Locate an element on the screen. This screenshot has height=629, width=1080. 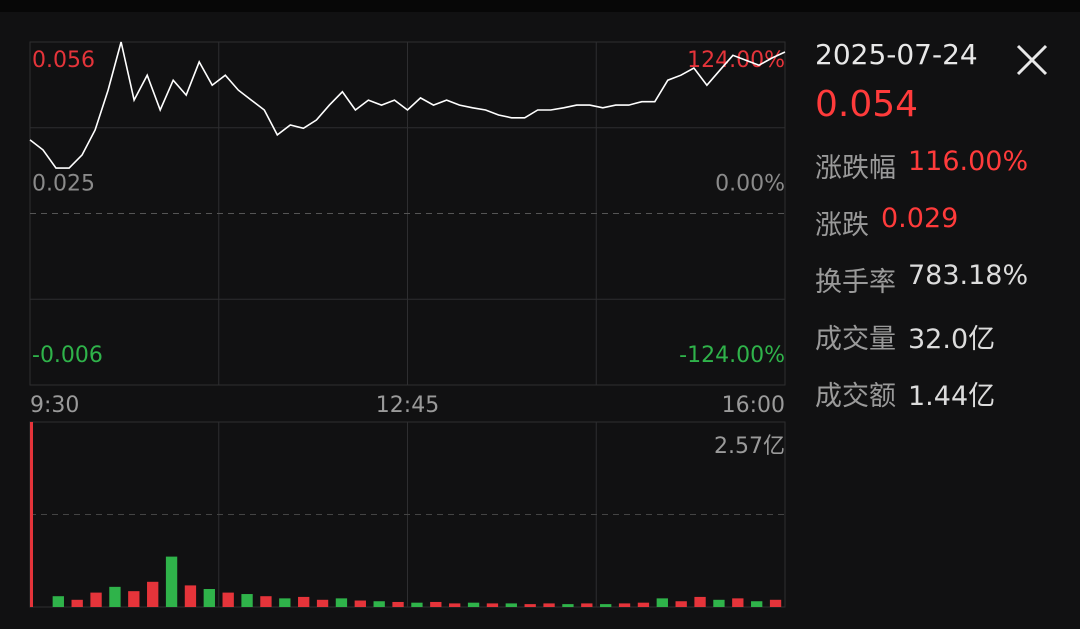
info-row: 成交量 32.0亿 is located at coordinates (945, 345).